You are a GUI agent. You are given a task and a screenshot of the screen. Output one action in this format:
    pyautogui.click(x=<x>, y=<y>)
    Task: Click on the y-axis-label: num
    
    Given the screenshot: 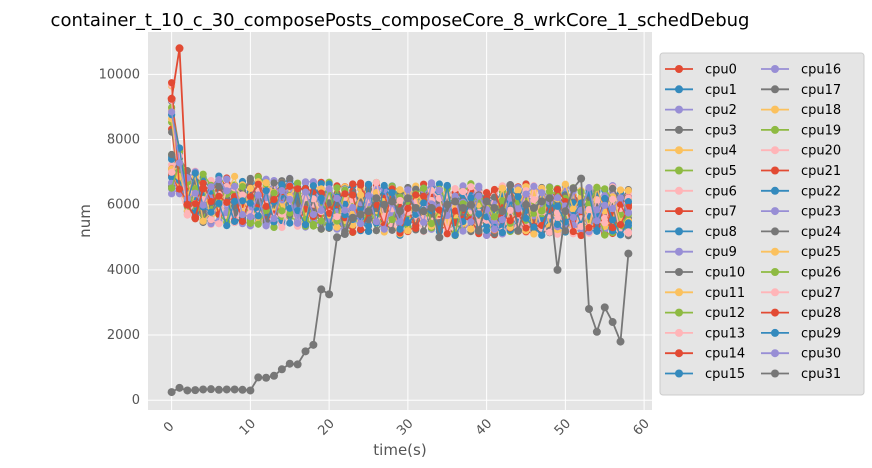 What is the action you would take?
    pyautogui.click(x=85, y=221)
    